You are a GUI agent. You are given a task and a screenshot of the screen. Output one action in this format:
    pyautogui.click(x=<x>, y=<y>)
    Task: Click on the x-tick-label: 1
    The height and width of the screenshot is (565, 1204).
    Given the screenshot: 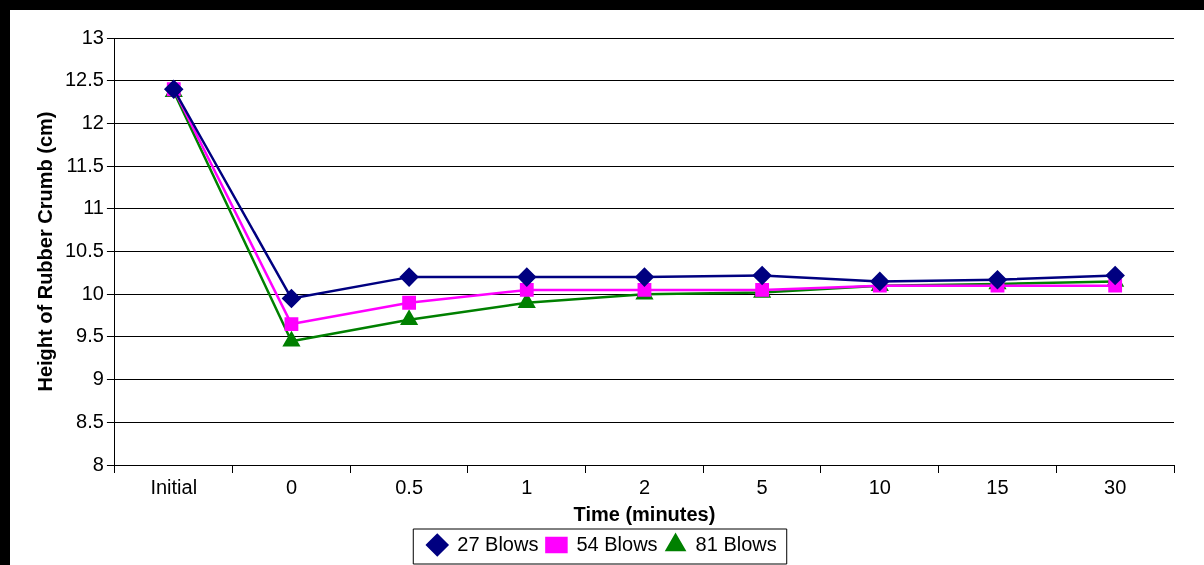 What is the action you would take?
    pyautogui.click(x=527, y=486)
    